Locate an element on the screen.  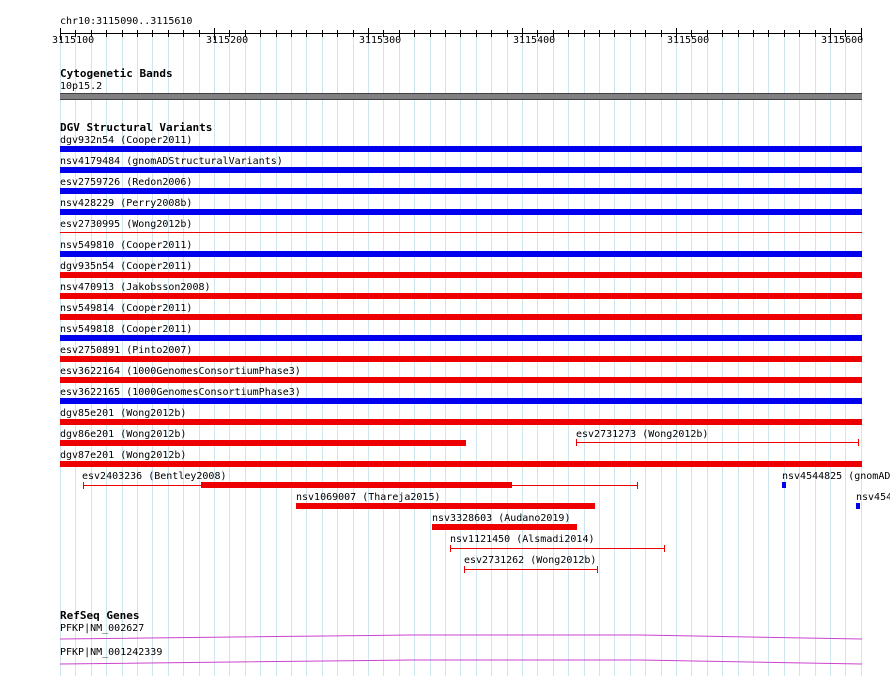
variant-label: esv2731273 (Wong2012b) is located at coordinates (642, 434).